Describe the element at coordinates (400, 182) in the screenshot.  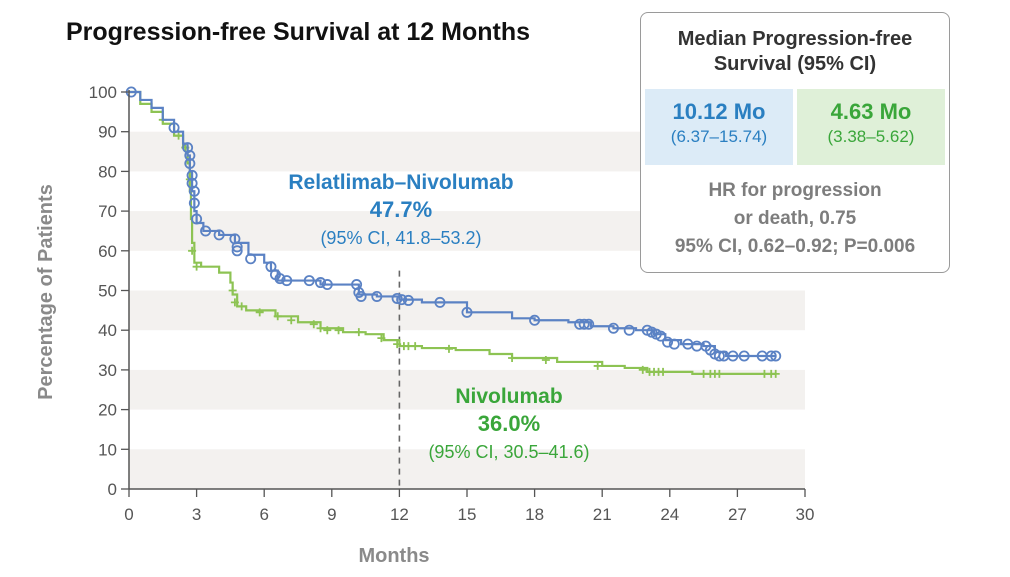
I see `annotation-relatlimab-name: Relatlimab–Nivolumab` at that location.